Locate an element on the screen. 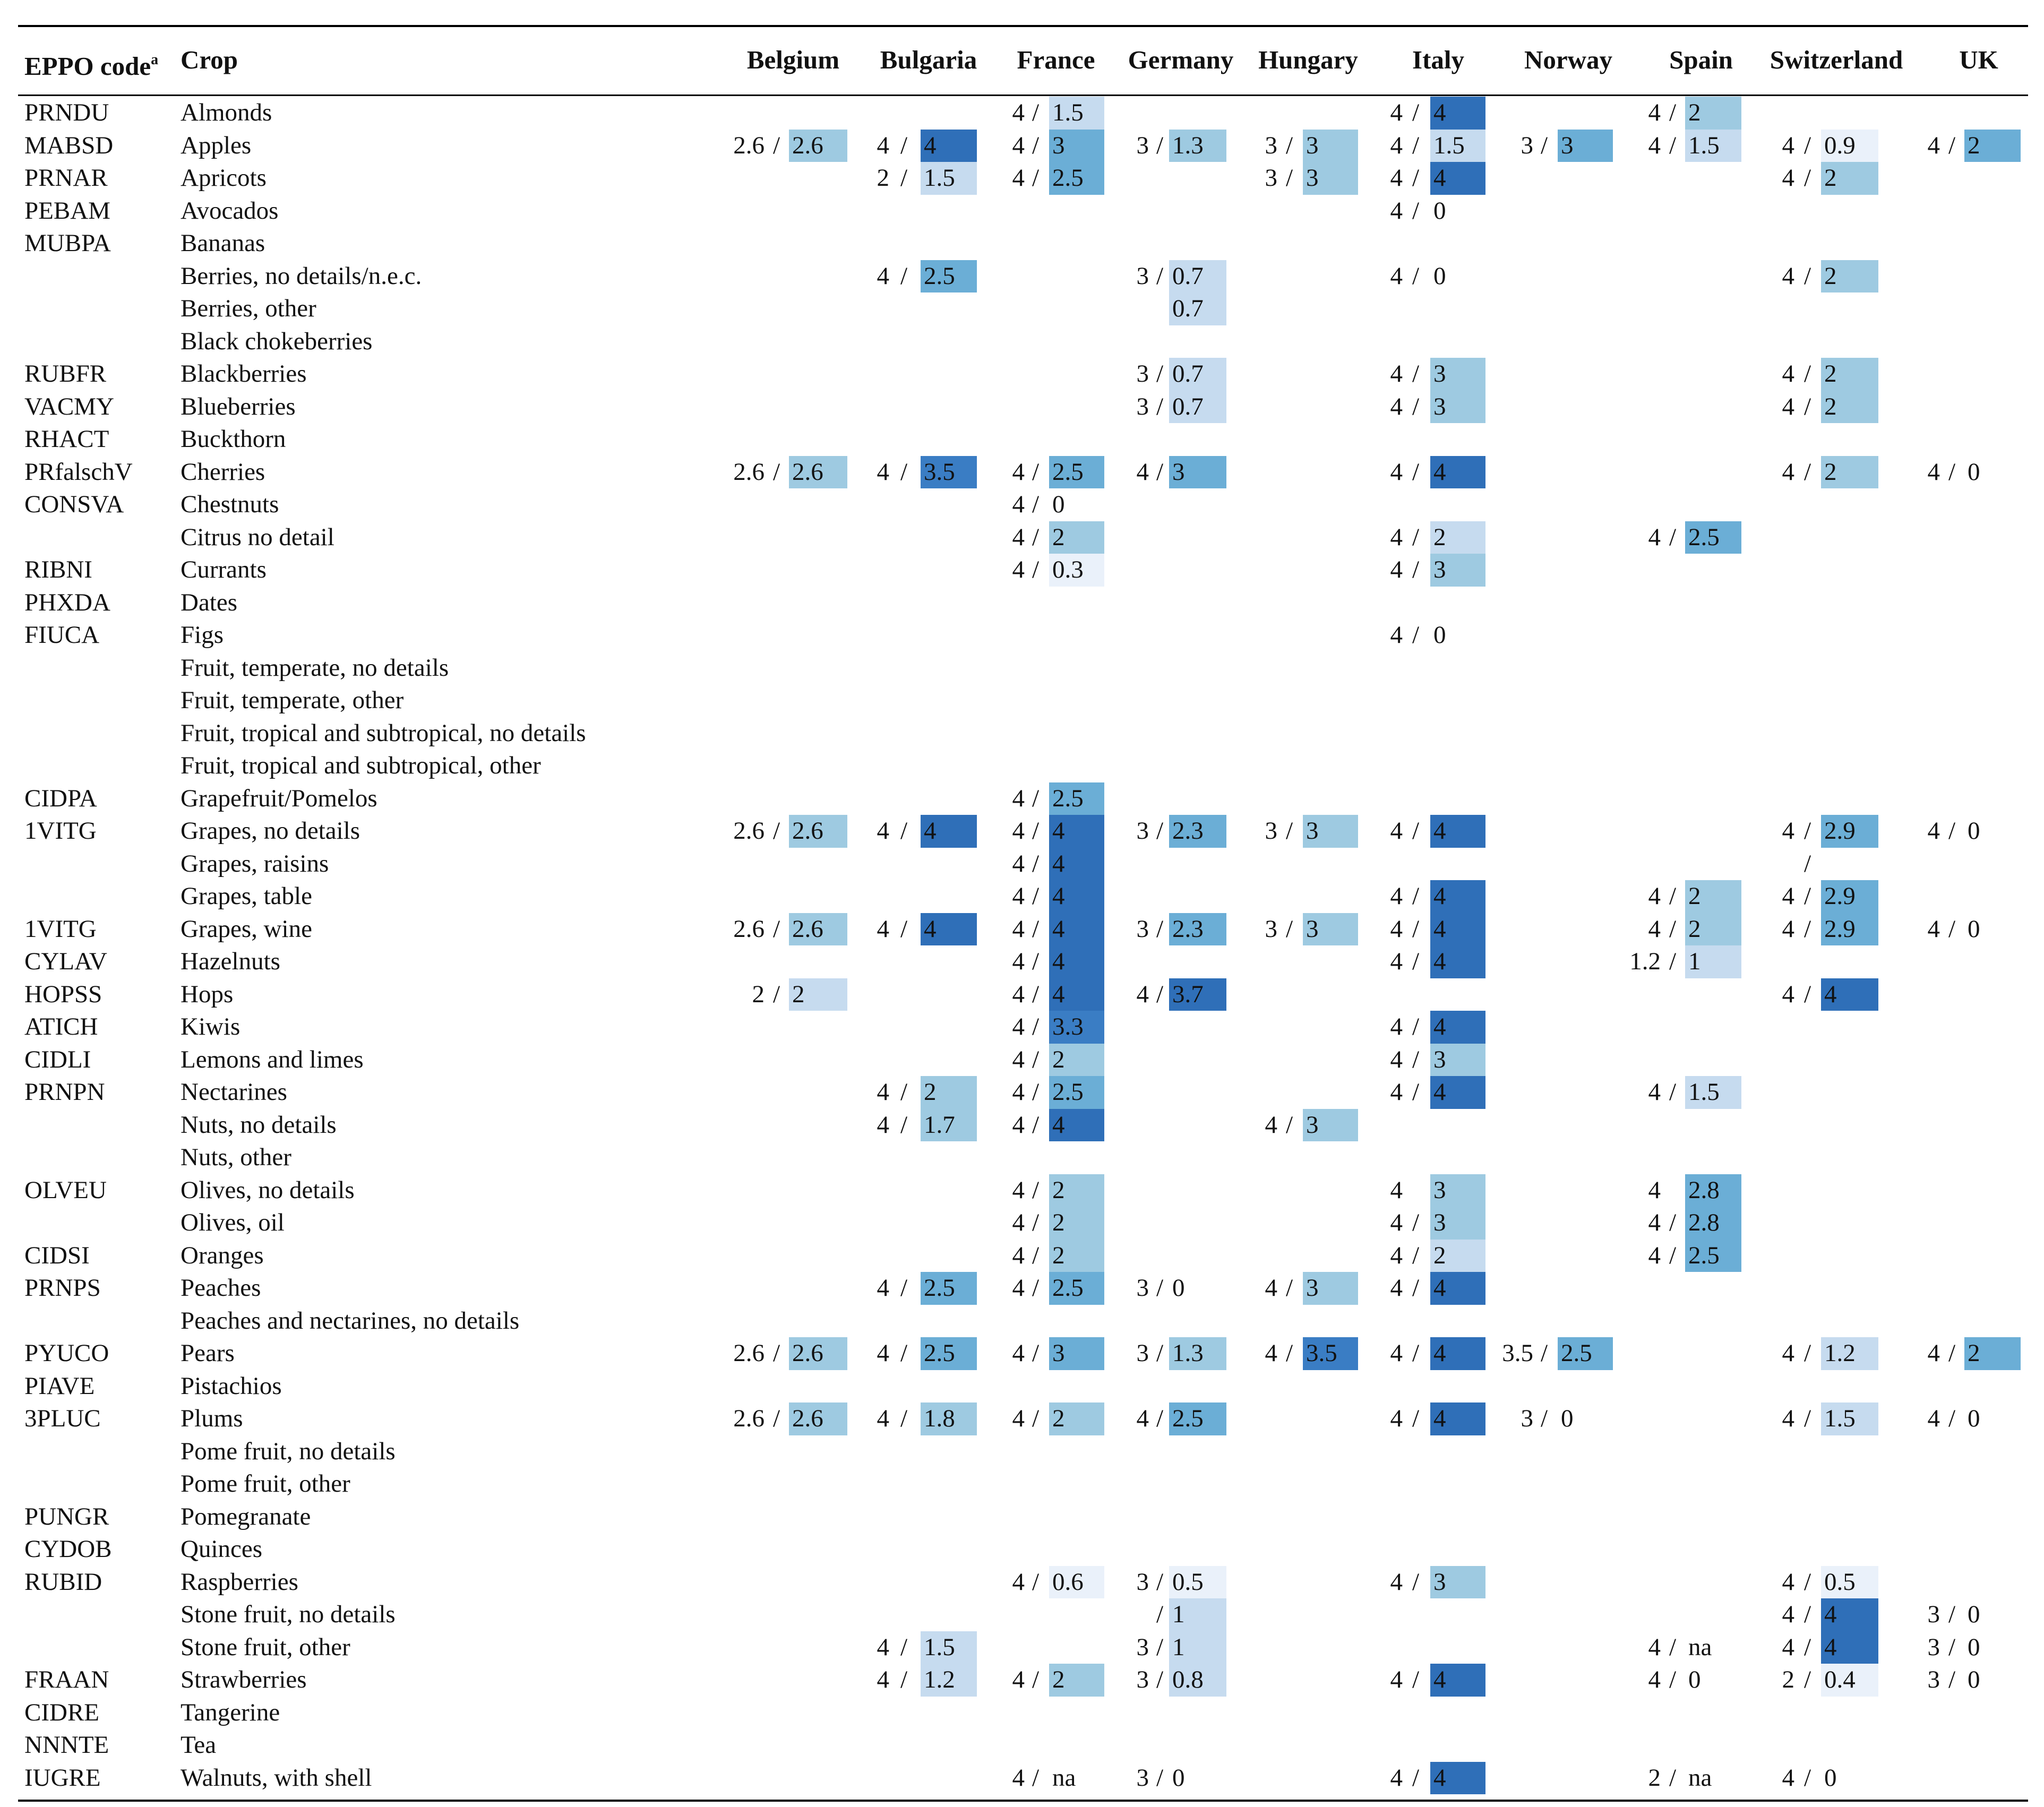  value-switzerland: 1.5 is located at coordinates (1849, 1418).